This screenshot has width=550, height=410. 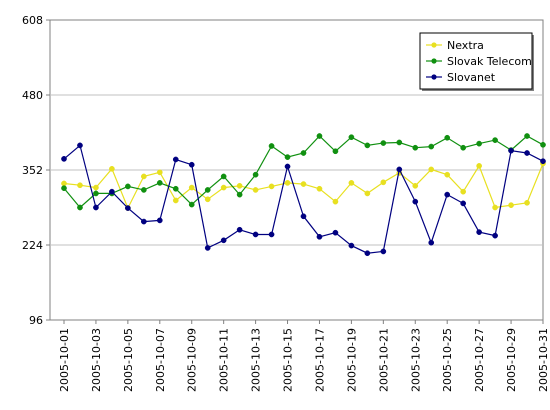 What do you see at coordinates (543, 360) in the screenshot?
I see `x-tick-label: 2005-10-31` at bounding box center [543, 360].